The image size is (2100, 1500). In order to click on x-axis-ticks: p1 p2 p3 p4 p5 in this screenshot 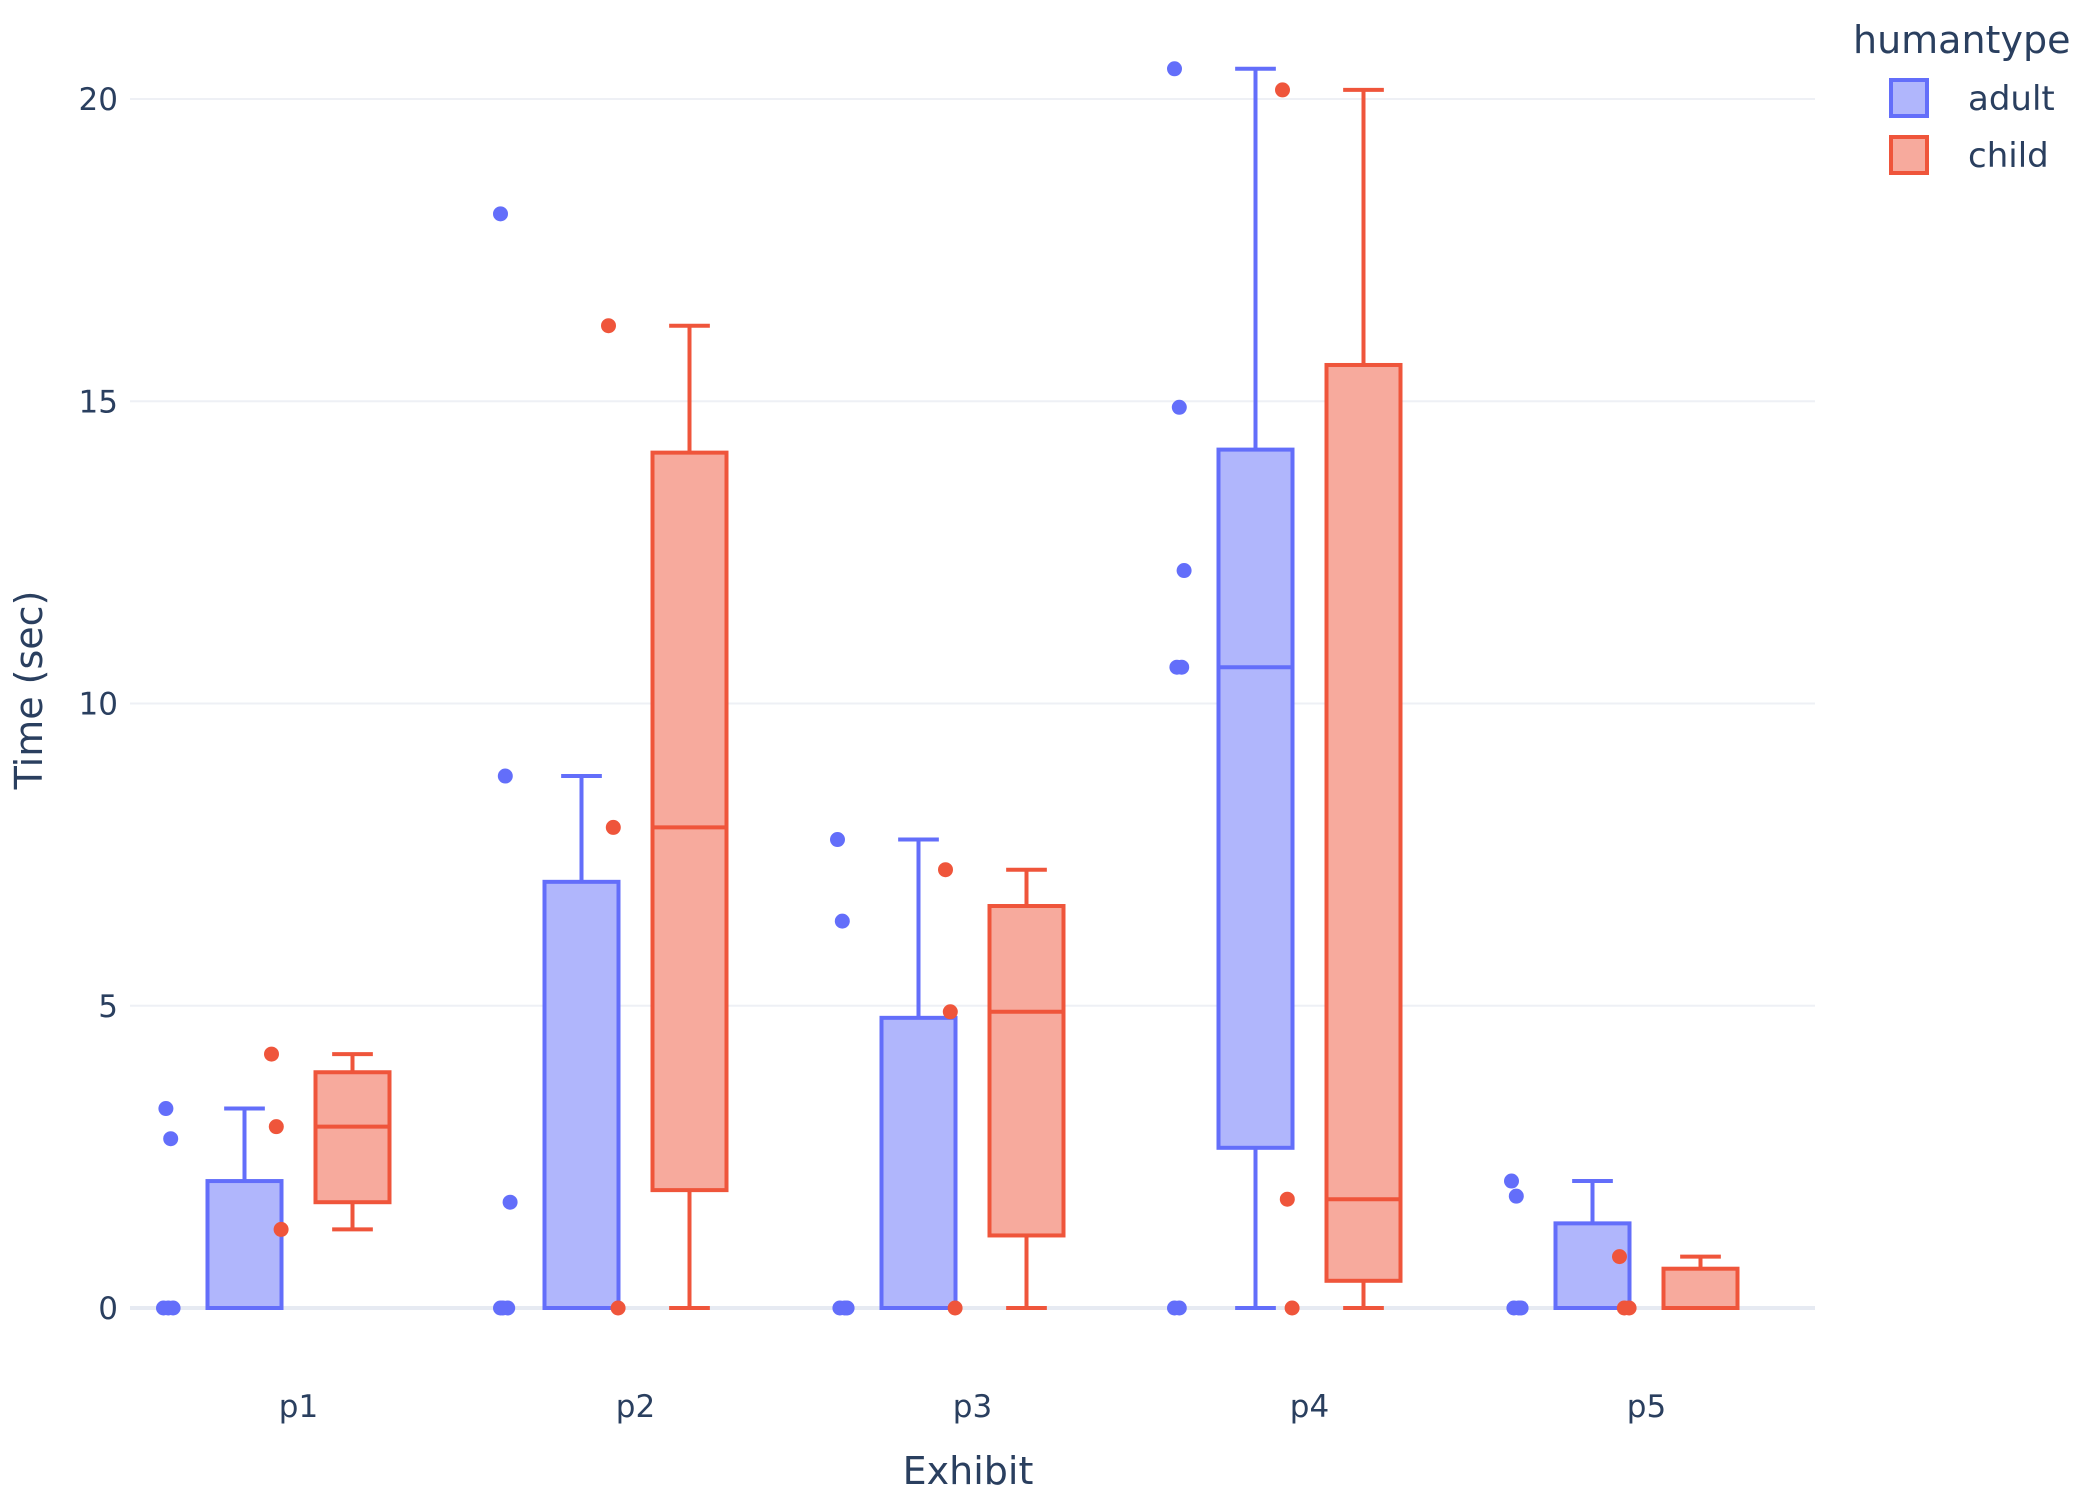, I will do `click(972, 1407)`.